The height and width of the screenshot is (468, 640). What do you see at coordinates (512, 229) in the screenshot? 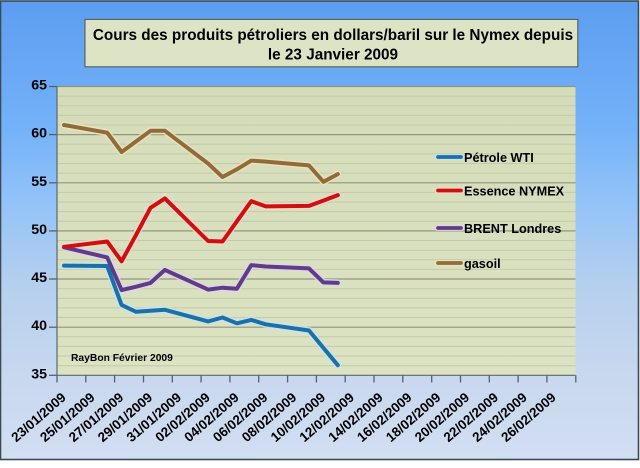
I see `svg-text: BRENT Londres` at bounding box center [512, 229].